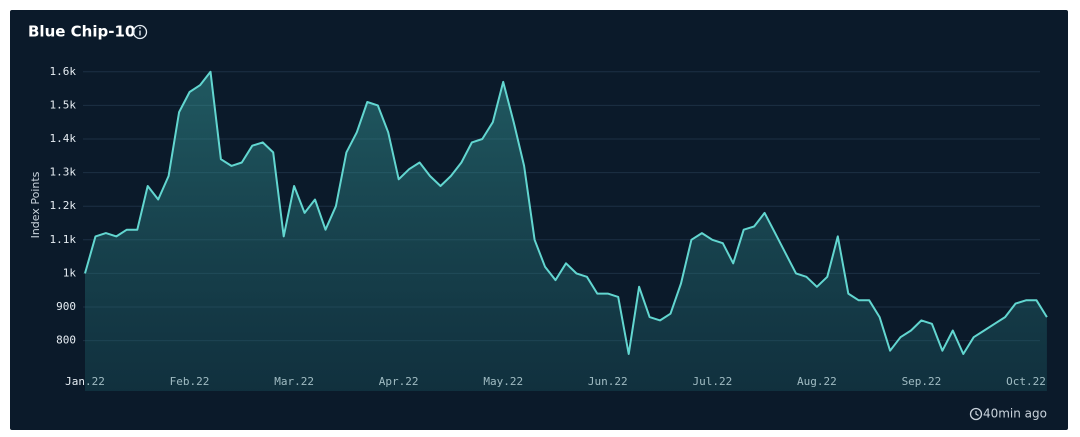  Describe the element at coordinates (81, 32) in the screenshot. I see `chart-title: Blue Chip-10` at that location.